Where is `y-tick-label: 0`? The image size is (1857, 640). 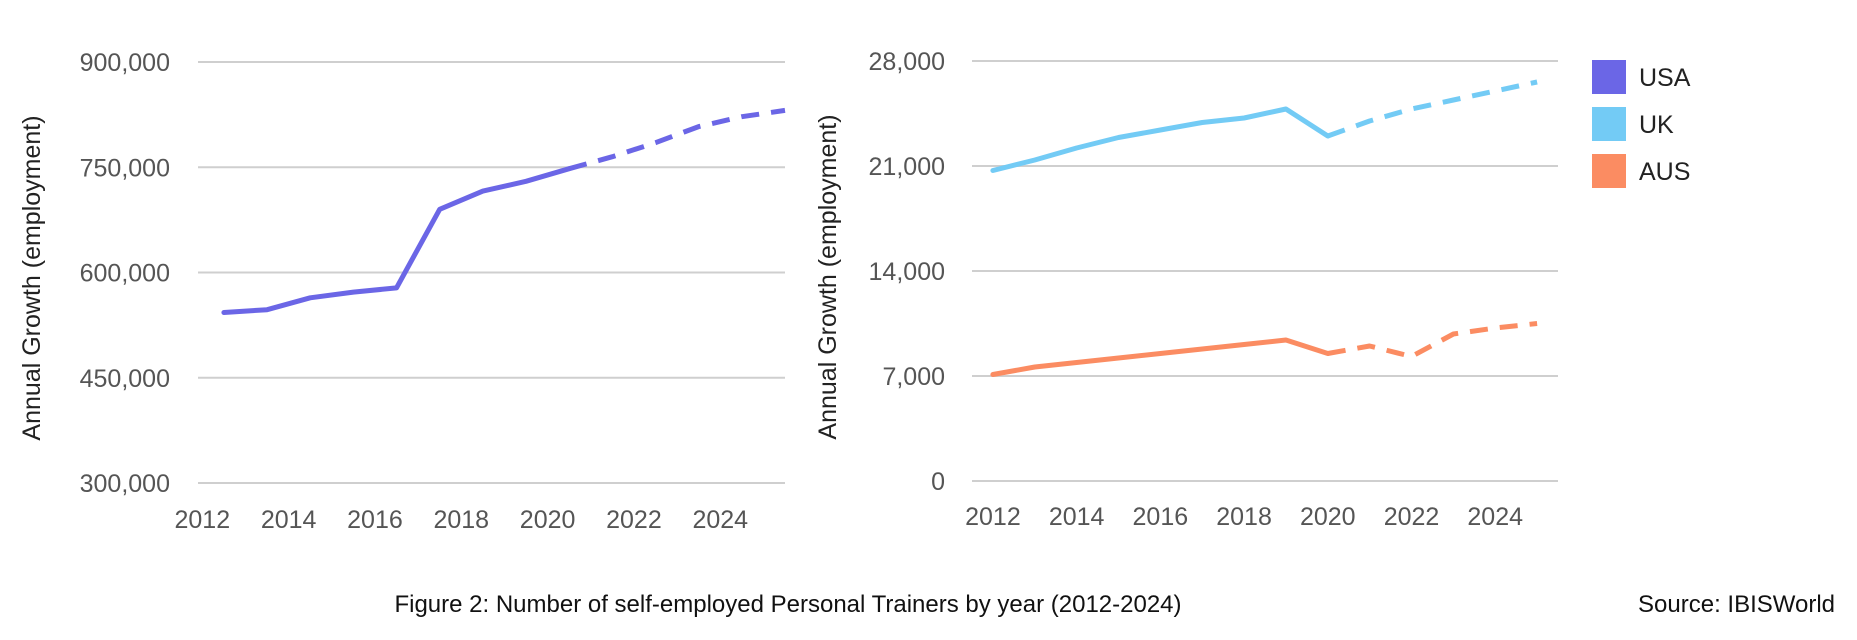 y-tick-label: 0 is located at coordinates (938, 482).